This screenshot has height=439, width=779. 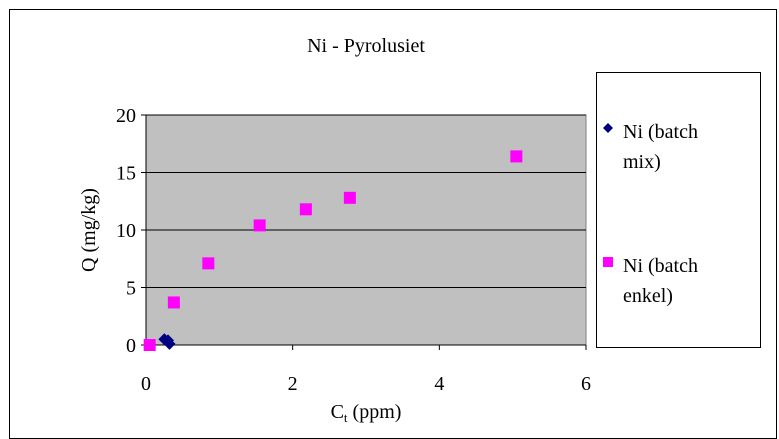 I want to click on x-tick-label: 0, so click(x=146, y=384).